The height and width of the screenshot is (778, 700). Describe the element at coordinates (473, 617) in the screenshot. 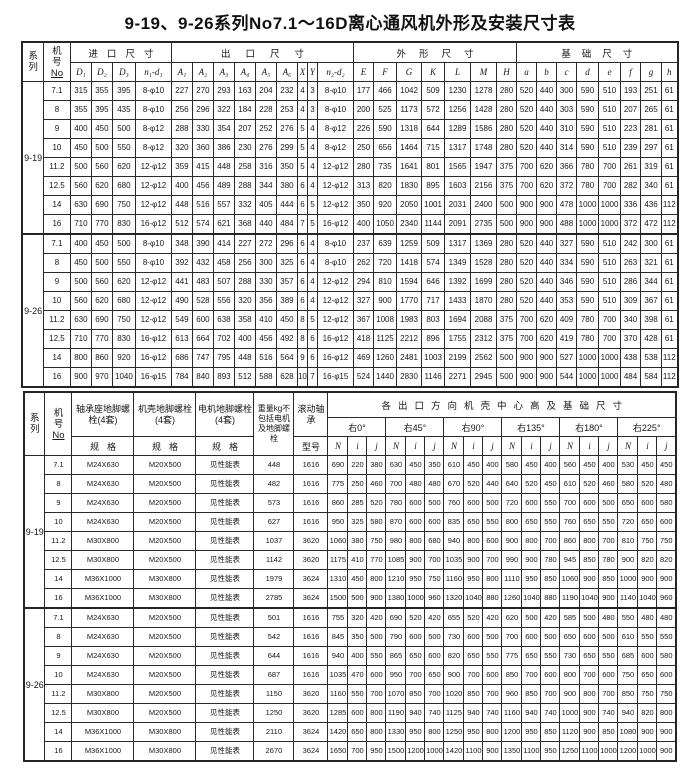

I see `value-cell: 520` at that location.